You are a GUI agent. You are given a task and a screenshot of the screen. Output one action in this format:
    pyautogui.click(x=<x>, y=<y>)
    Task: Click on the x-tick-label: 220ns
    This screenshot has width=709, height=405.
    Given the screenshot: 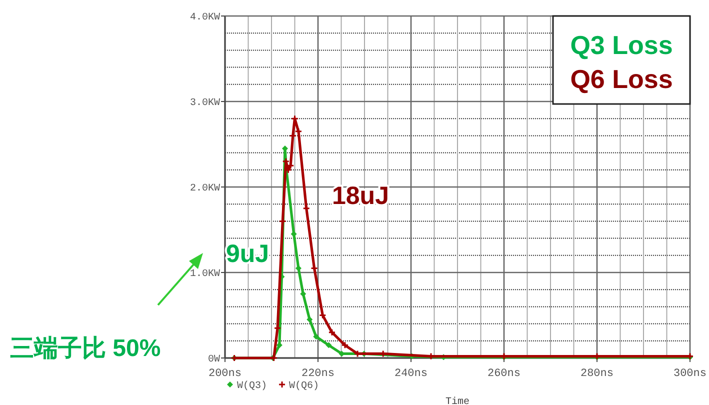 What is the action you would take?
    pyautogui.click(x=318, y=374)
    